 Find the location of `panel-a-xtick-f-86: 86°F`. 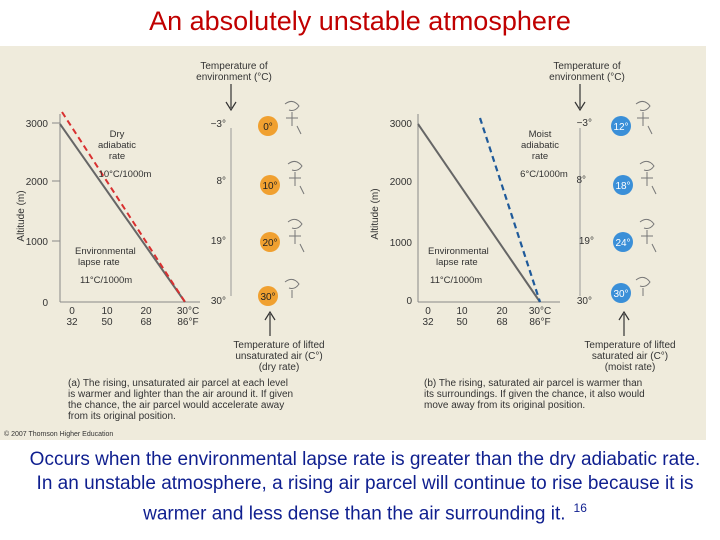

panel-a-xtick-f-86: 86°F is located at coordinates (187, 322).